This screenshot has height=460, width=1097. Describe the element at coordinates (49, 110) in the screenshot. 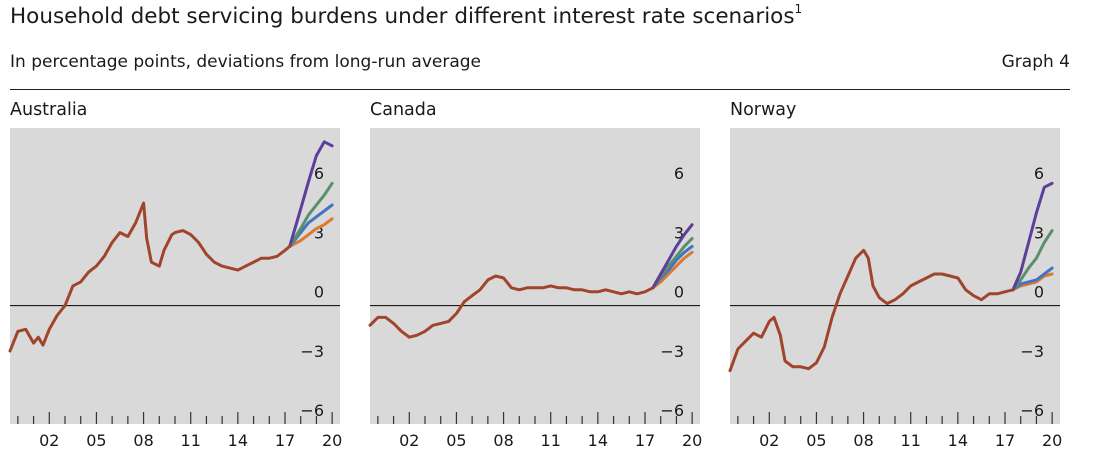

I see `panel-title-australia: Australia` at that location.